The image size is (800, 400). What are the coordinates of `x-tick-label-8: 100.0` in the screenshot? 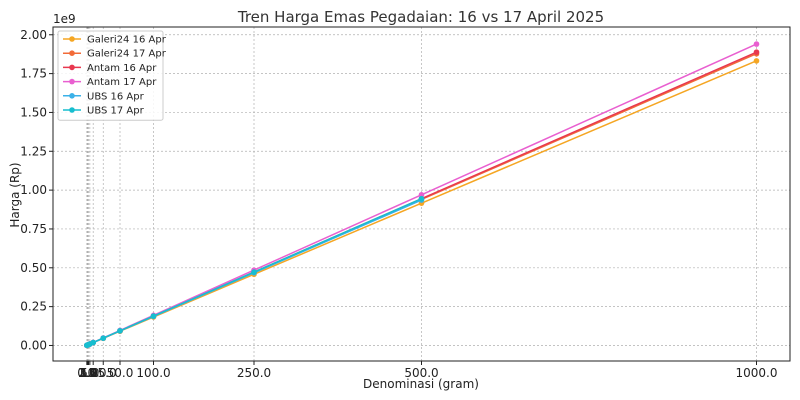 It's located at (153, 373).